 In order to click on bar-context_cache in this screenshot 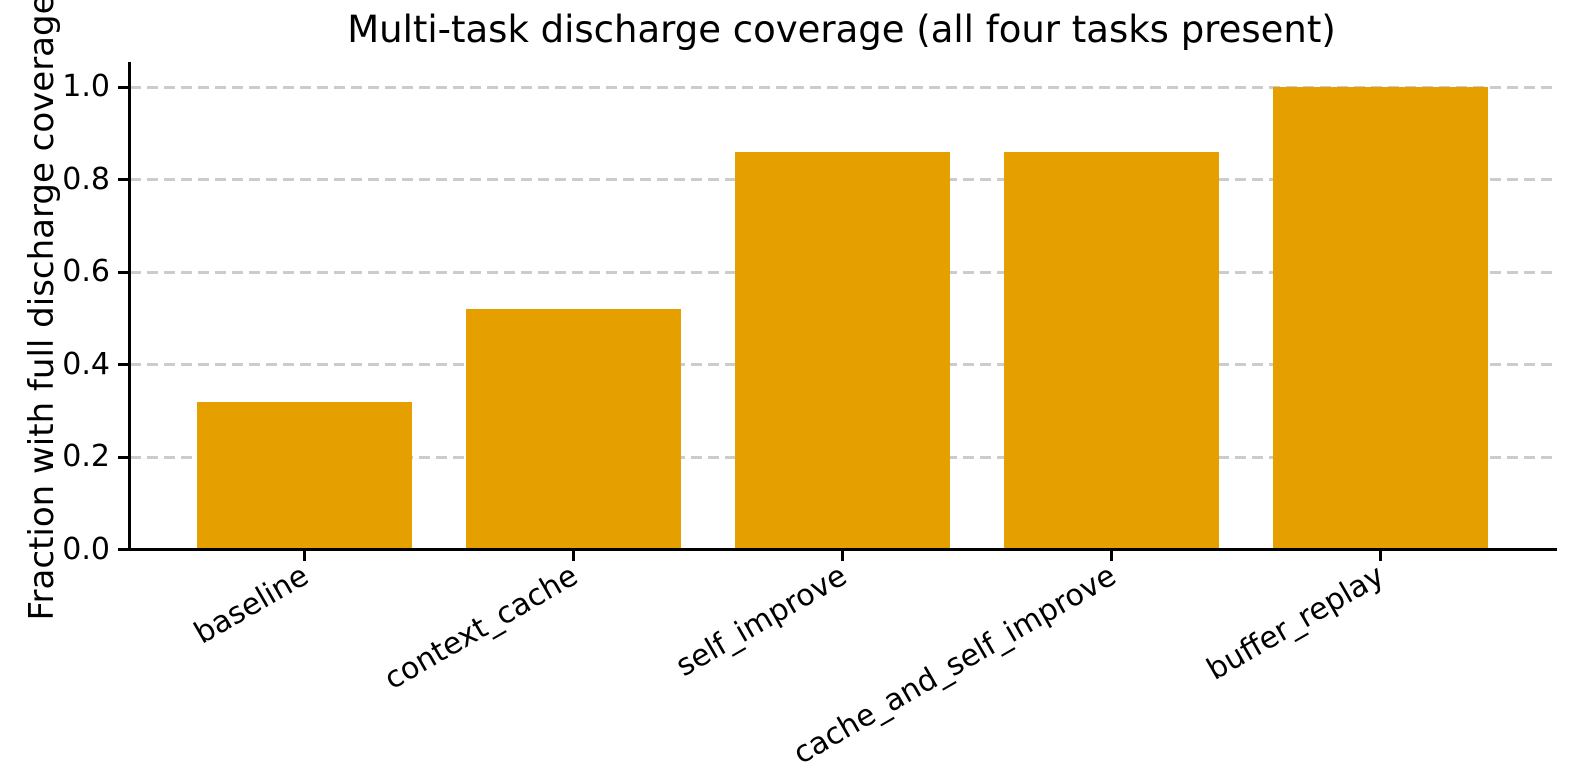, I will do `click(574, 429)`.